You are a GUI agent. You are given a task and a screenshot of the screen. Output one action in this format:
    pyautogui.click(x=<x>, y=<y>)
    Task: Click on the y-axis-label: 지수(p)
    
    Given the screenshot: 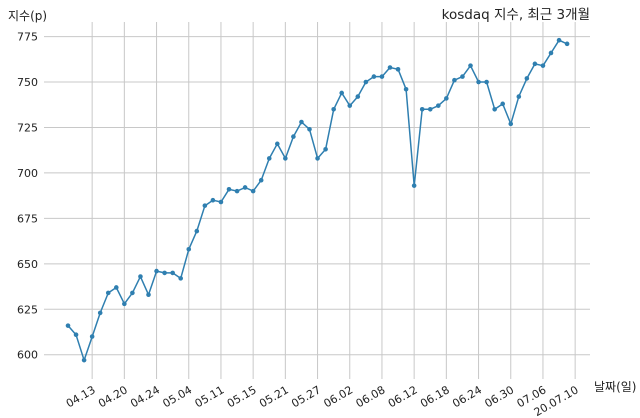 What is the action you would take?
    pyautogui.click(x=27, y=16)
    